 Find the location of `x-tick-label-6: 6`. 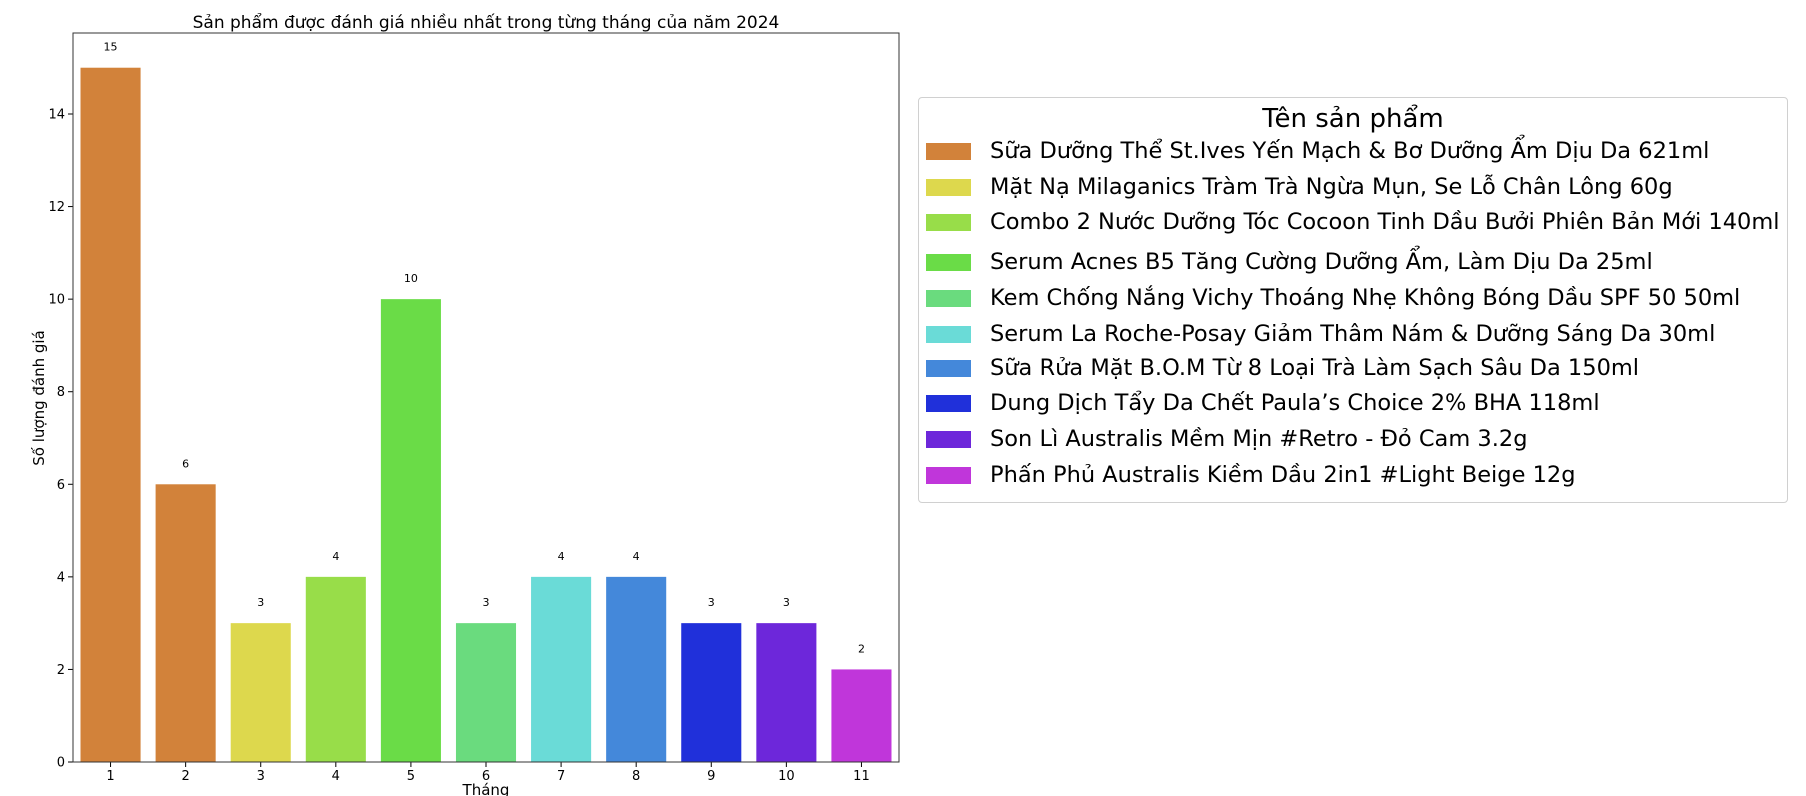

x-tick-label-6: 6 is located at coordinates (486, 776).